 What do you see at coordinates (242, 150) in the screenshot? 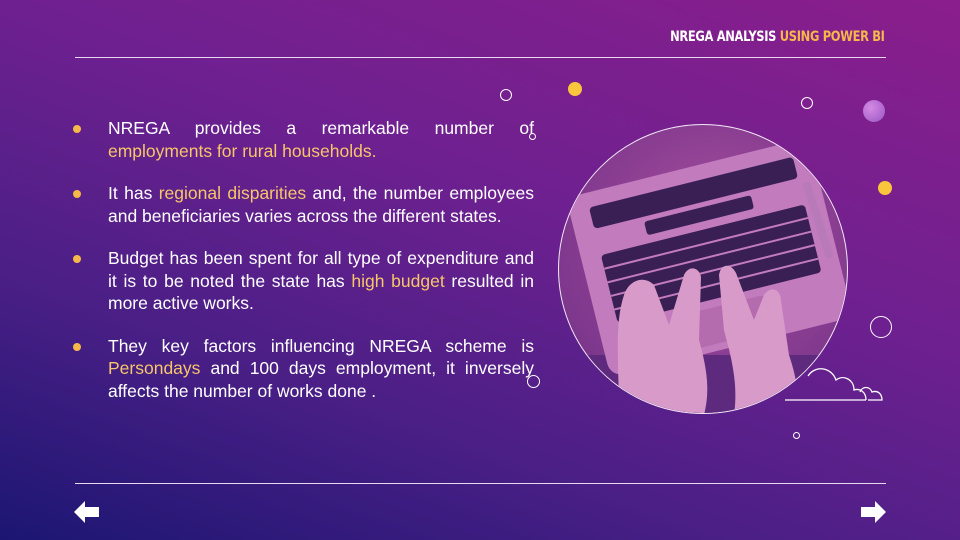
I see `highlight-text: employments for rural households.` at bounding box center [242, 150].